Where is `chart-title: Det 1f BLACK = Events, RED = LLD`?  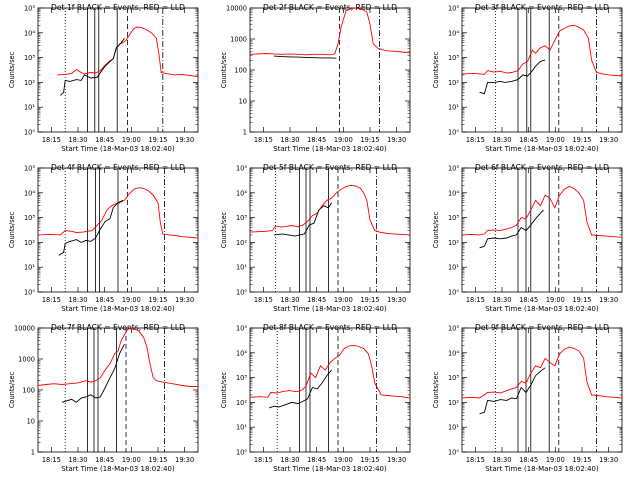 chart-title: Det 1f BLACK = Events, RED = LLD is located at coordinates (118, 7).